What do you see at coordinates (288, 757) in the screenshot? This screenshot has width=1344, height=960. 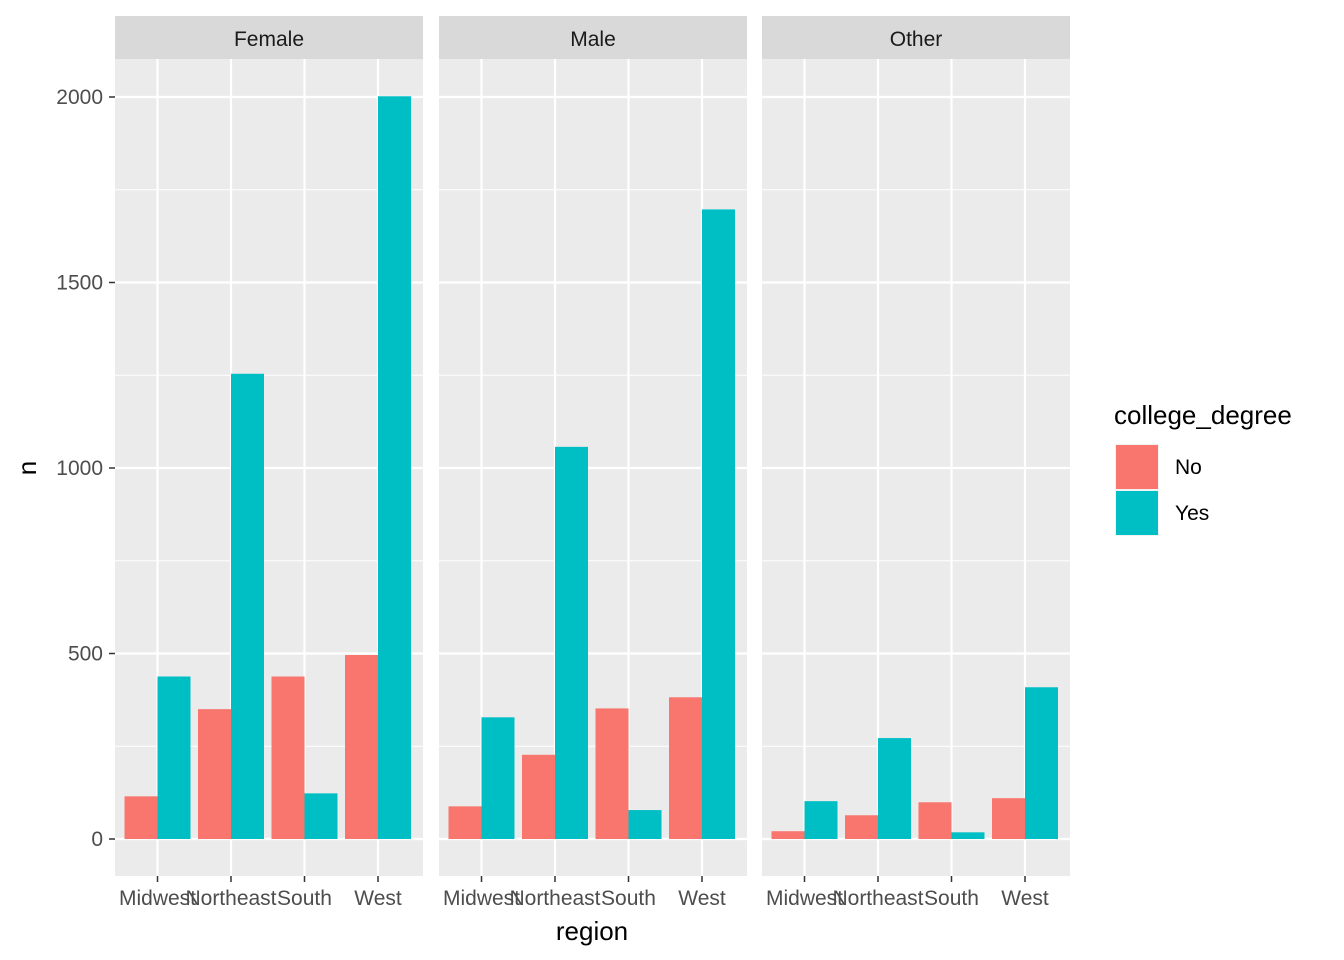 I see `bar-female-south-no` at bounding box center [288, 757].